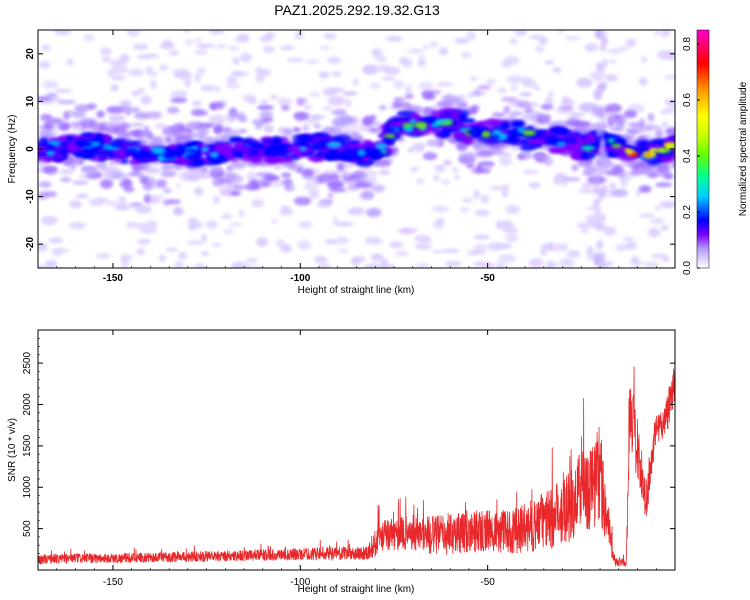 Image resolution: width=750 pixels, height=600 pixels. Describe the element at coordinates (487, 582) in the screenshot. I see `snr-xtick-label: -50` at that location.